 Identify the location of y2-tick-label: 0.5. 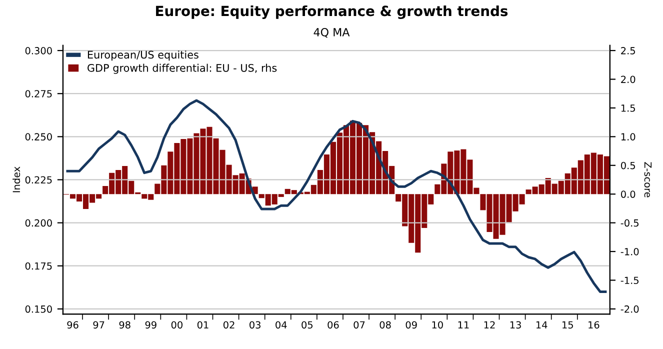
(628, 166).